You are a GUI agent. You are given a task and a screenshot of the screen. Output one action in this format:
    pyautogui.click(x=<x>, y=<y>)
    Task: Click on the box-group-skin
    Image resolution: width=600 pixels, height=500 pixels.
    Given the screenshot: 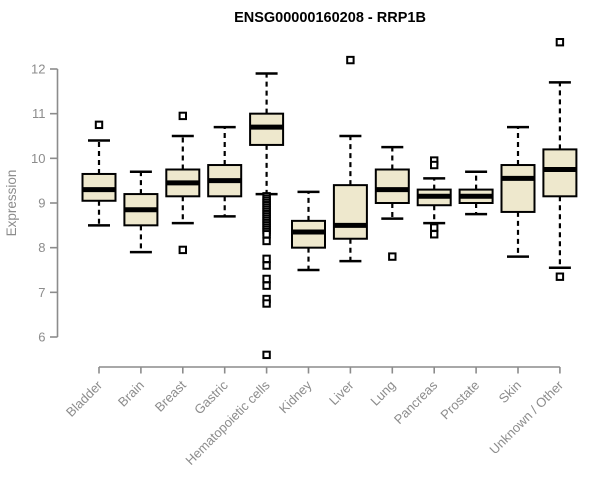 What is the action you would take?
    pyautogui.click(x=518, y=191)
    